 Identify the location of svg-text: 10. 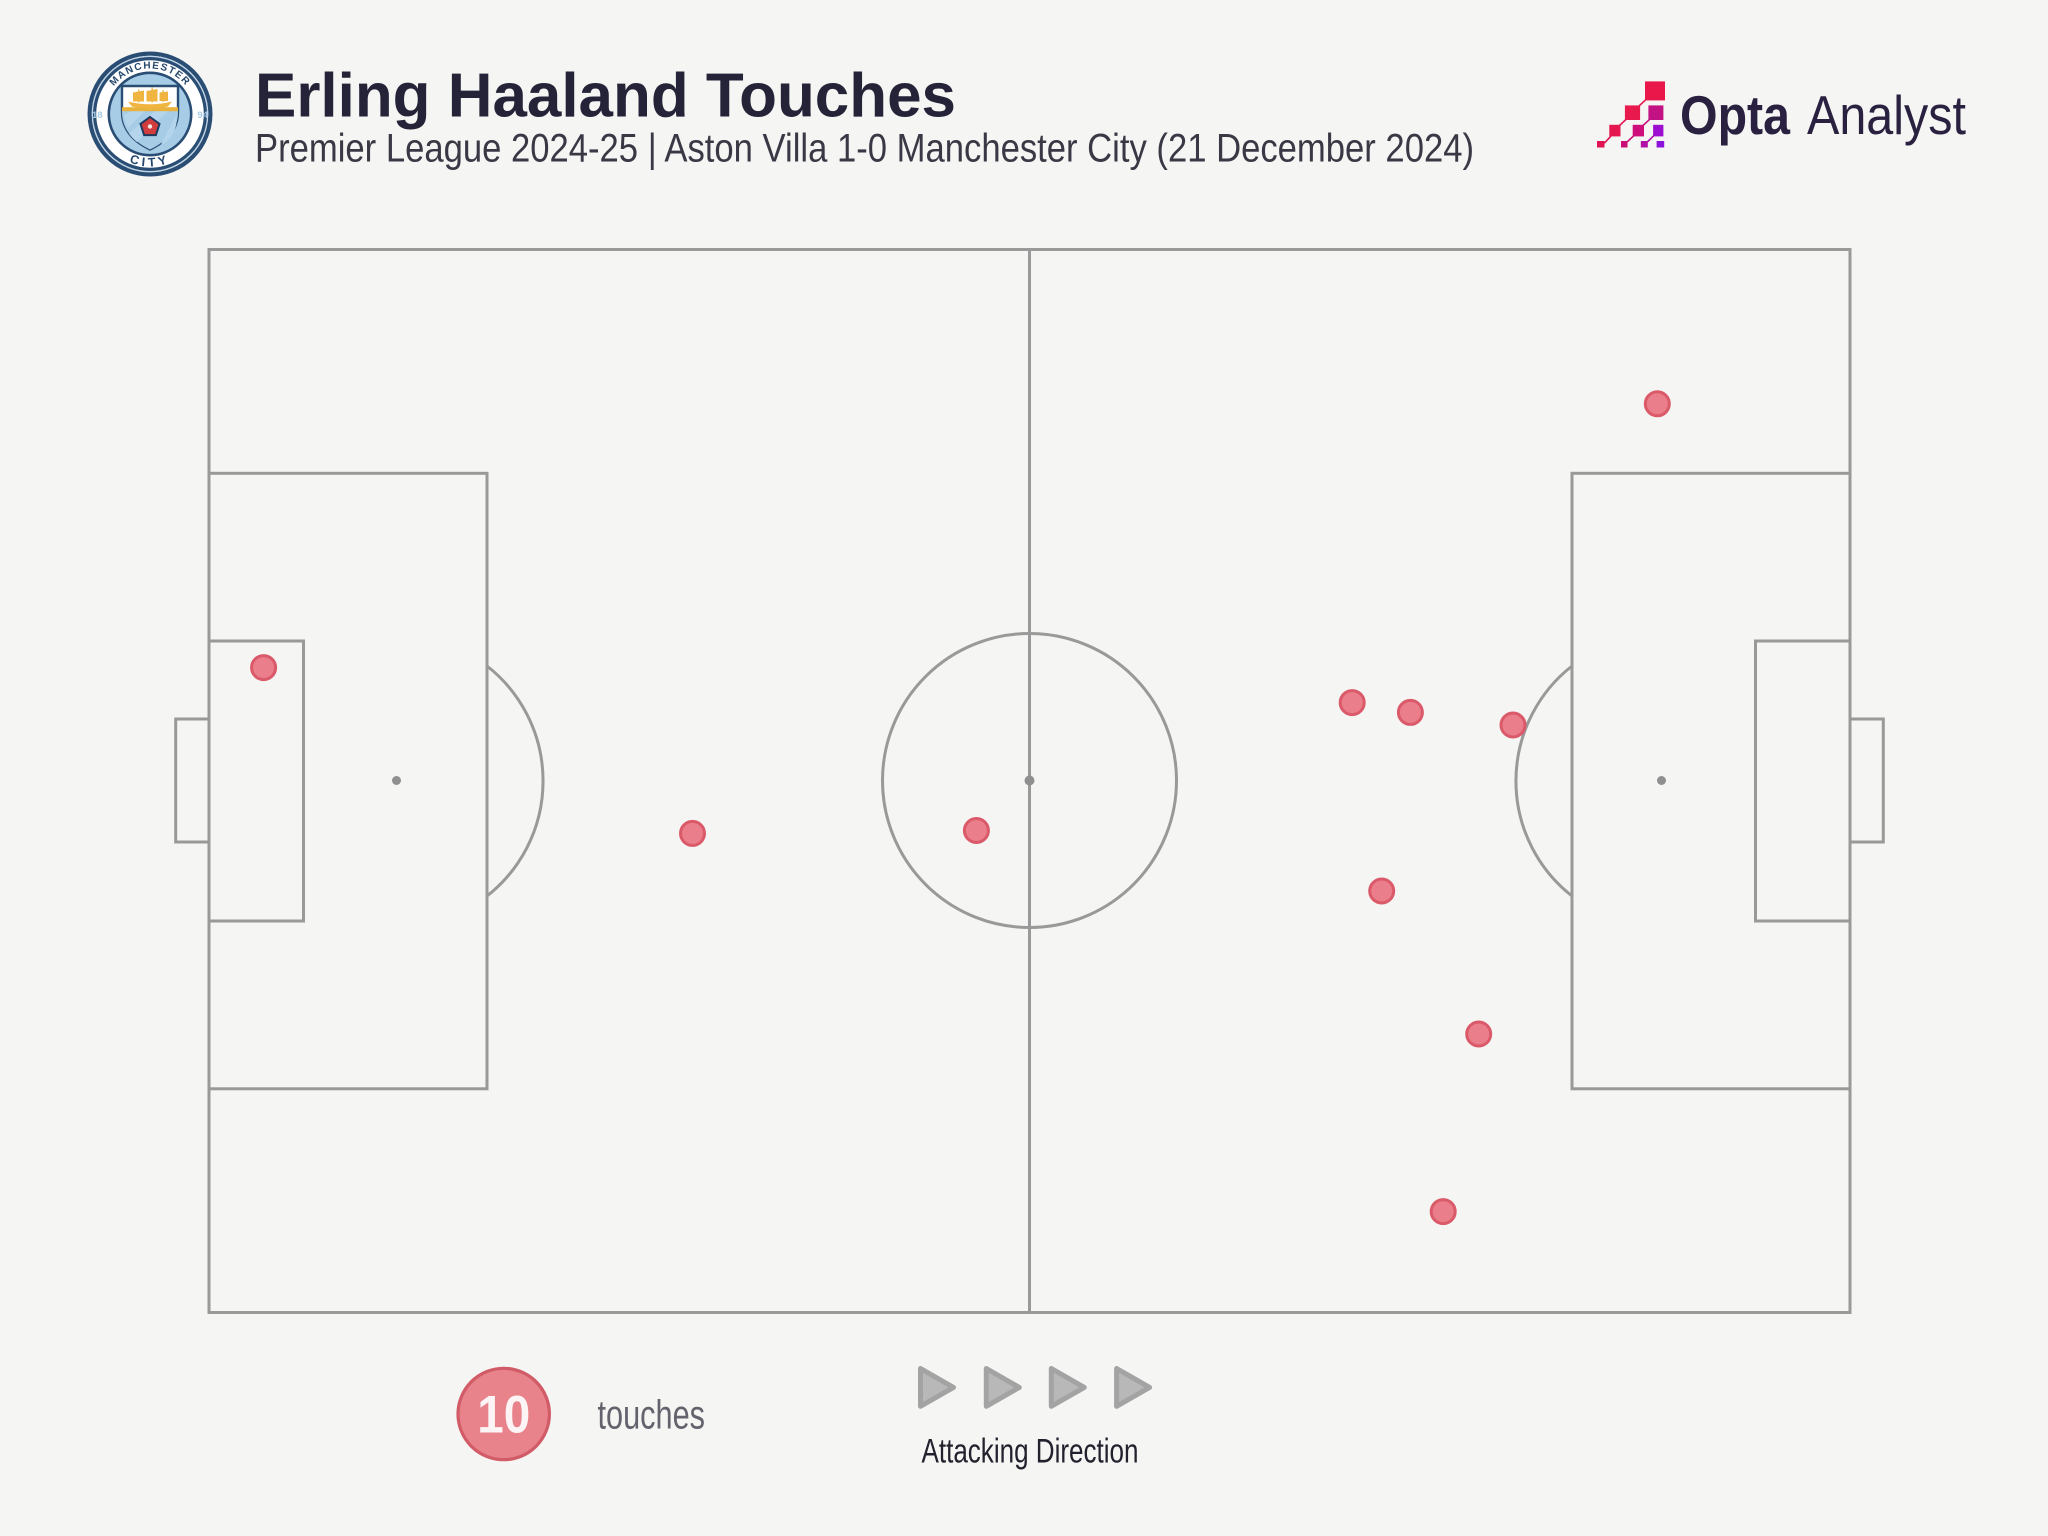
(503, 1415).